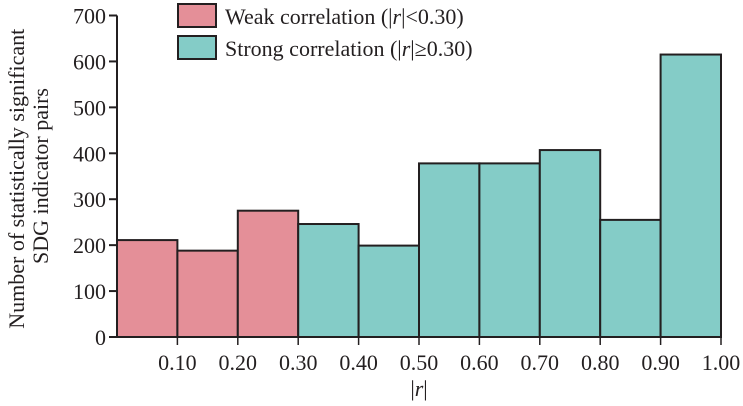 Image resolution: width=743 pixels, height=406 pixels. Describe the element at coordinates (95, 177) in the screenshot. I see `y-ticks: 0 100 200 300 400 500 600 700` at that location.